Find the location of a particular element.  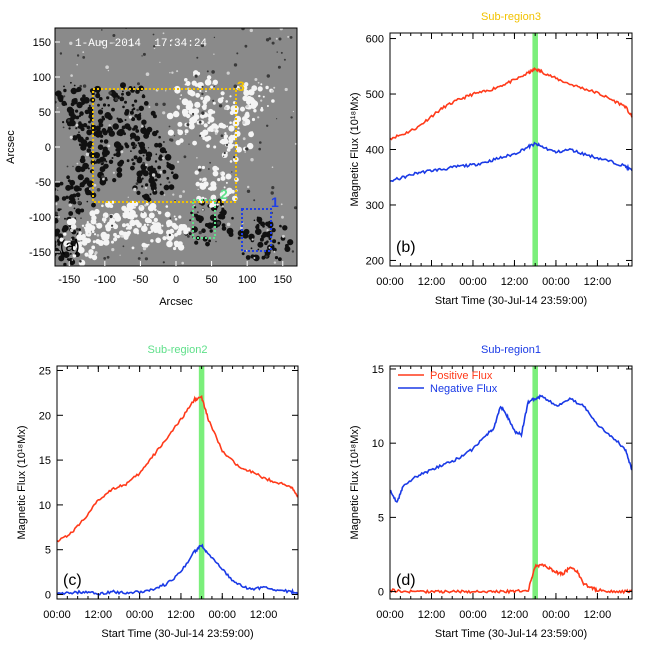

magnetogram-ytick-label: 50 is located at coordinates (45, 113).